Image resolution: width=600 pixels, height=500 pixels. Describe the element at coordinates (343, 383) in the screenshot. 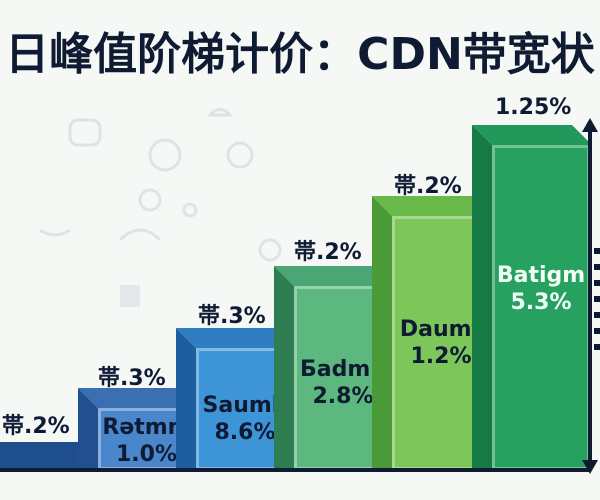

I see `bar-3-label: Бadmn 2.8%` at that location.